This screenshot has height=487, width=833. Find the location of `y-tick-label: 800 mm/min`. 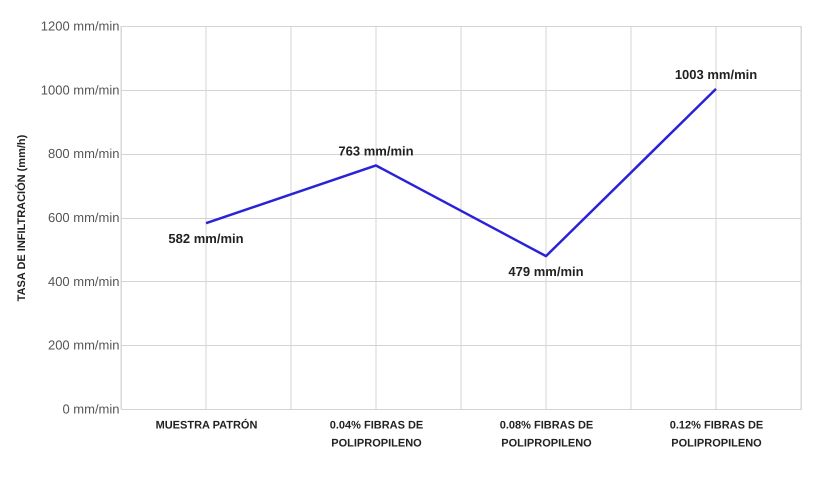

y-tick-label: 800 mm/min is located at coordinates (84, 154).